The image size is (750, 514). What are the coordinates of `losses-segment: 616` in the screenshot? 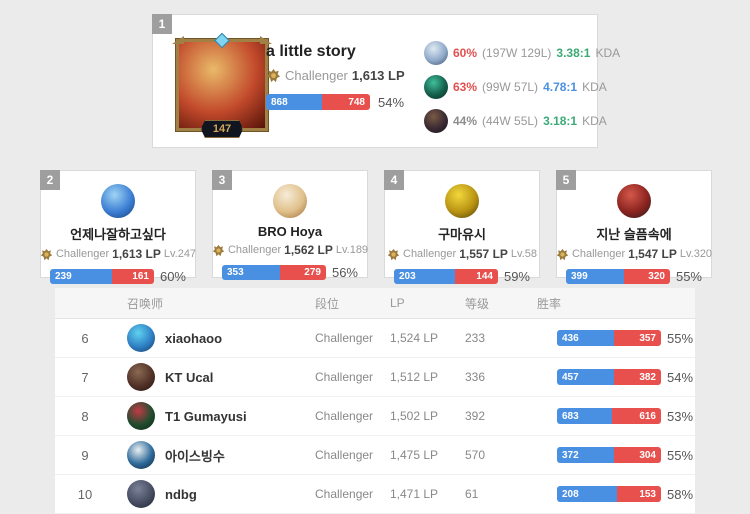 It's located at (636, 416).